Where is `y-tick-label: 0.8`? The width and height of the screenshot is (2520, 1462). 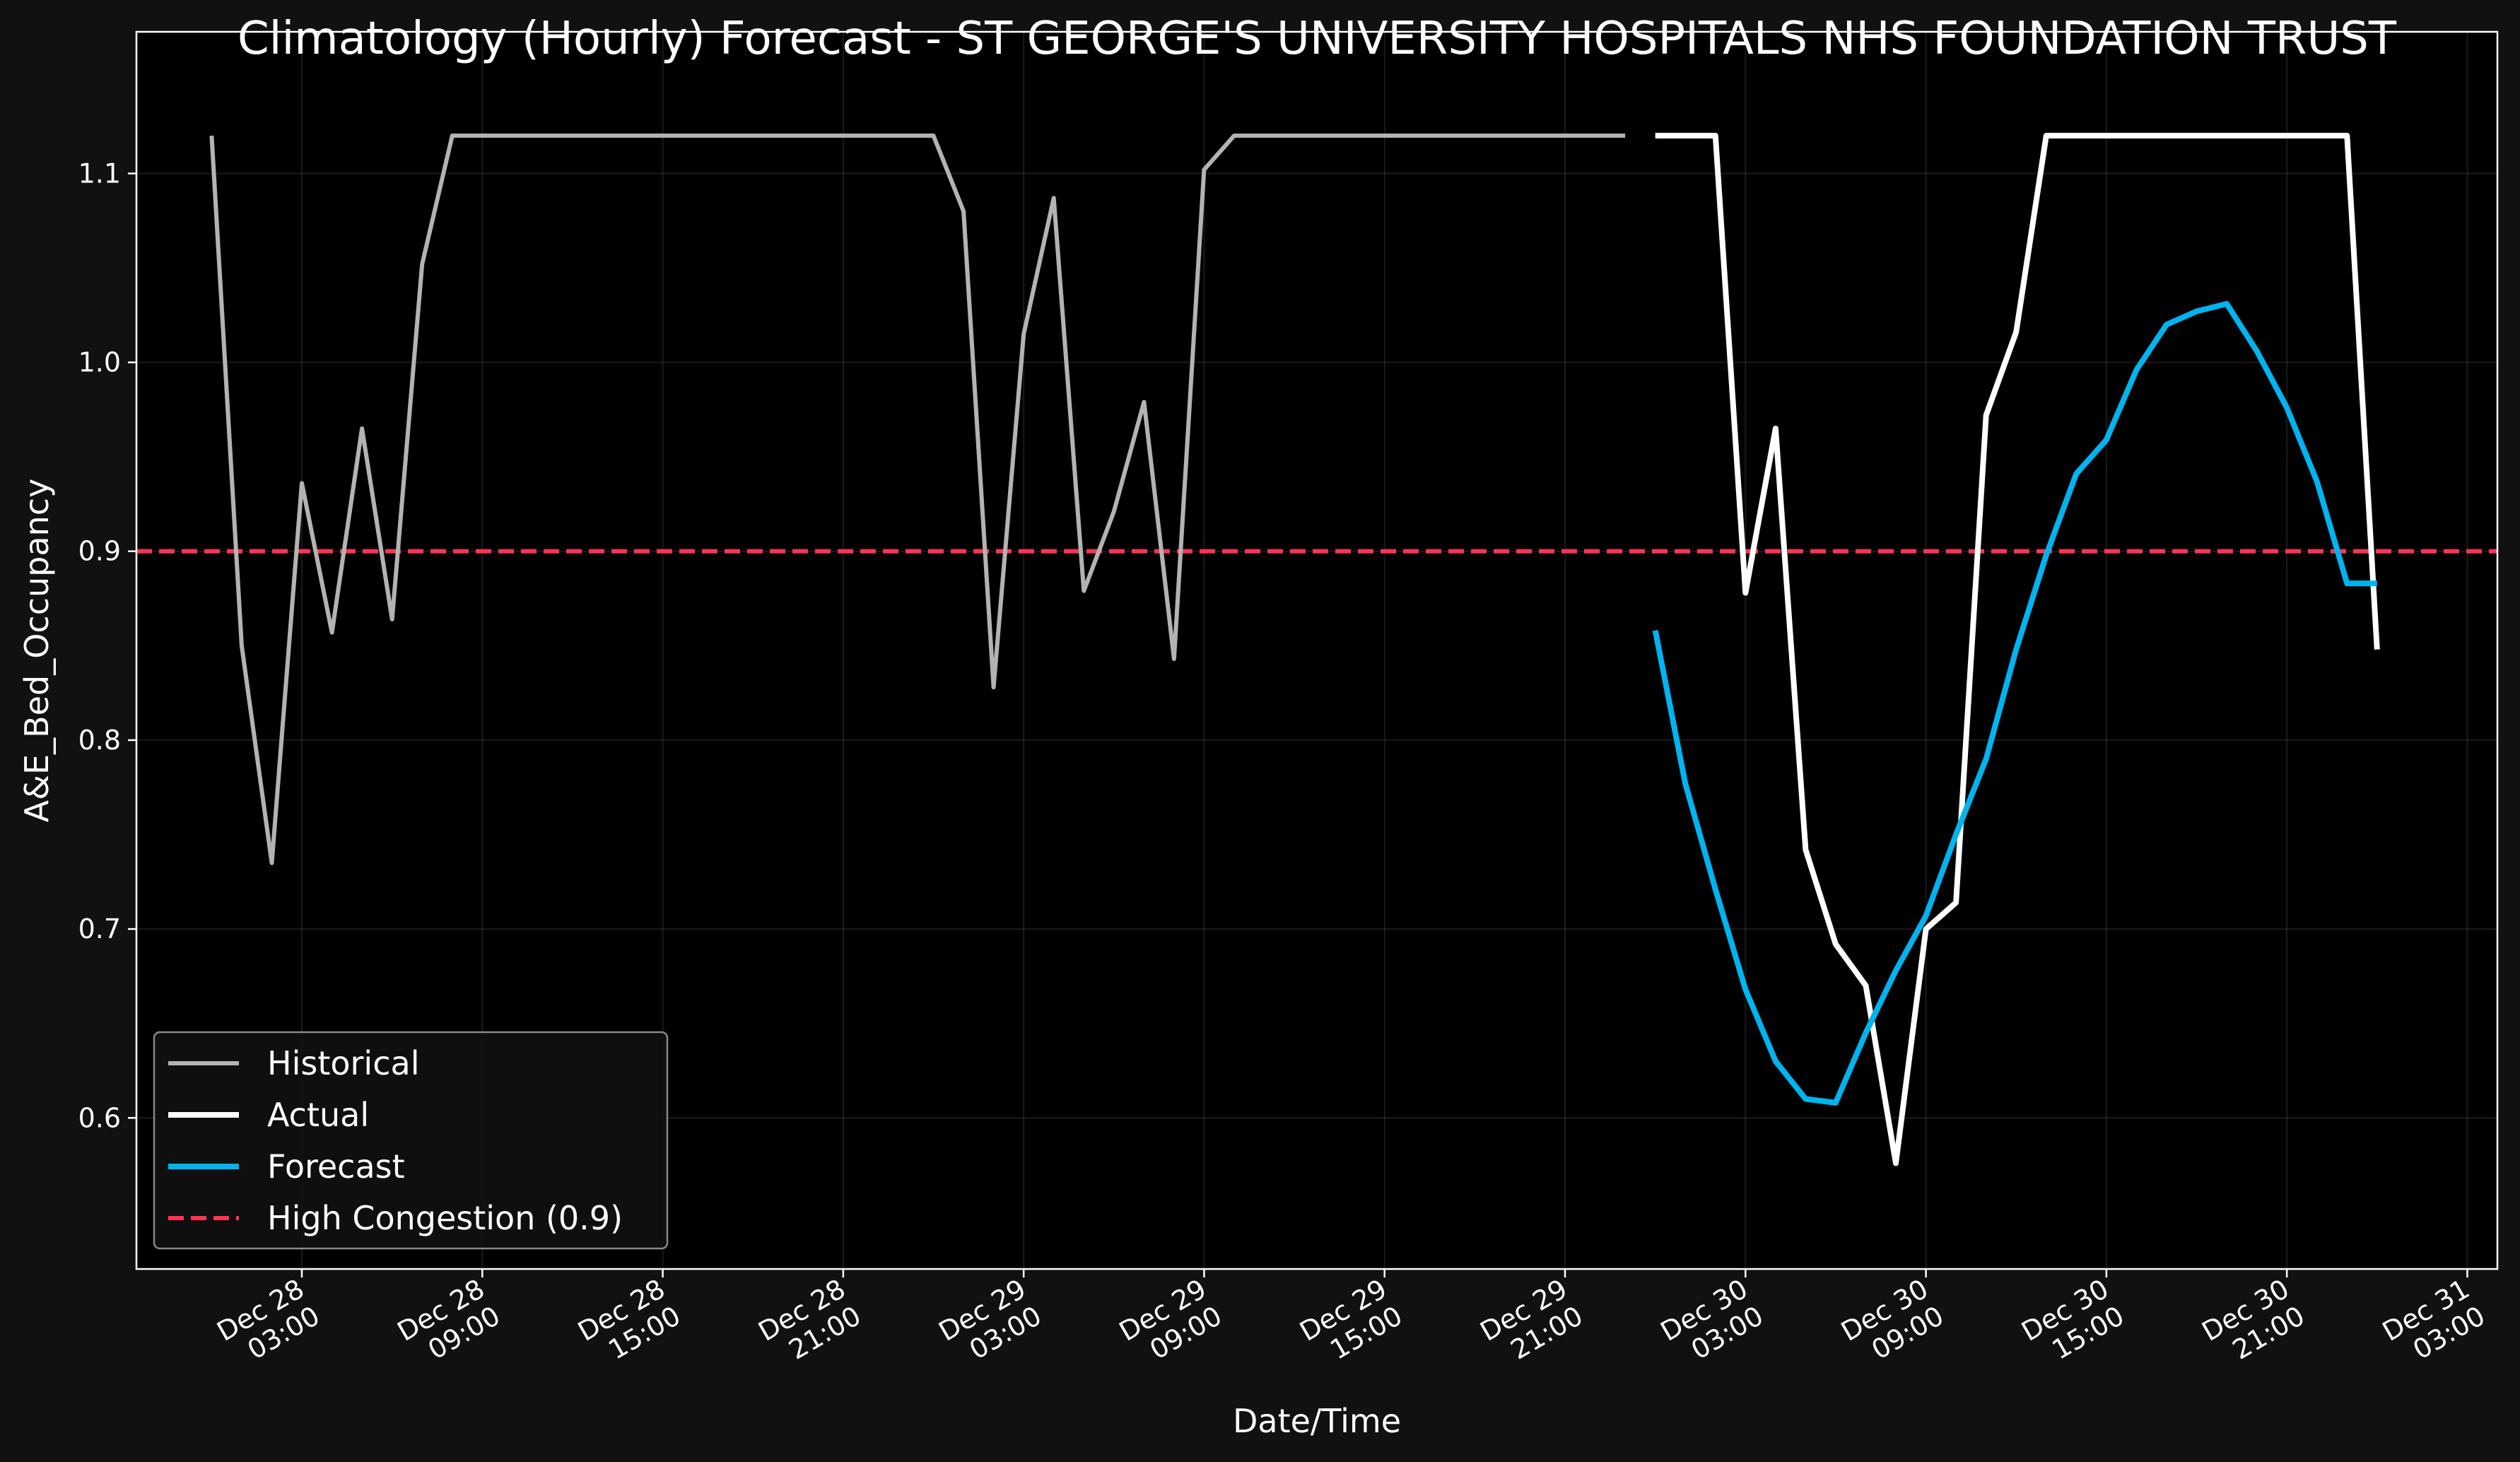
y-tick-label: 0.8 is located at coordinates (99, 740).